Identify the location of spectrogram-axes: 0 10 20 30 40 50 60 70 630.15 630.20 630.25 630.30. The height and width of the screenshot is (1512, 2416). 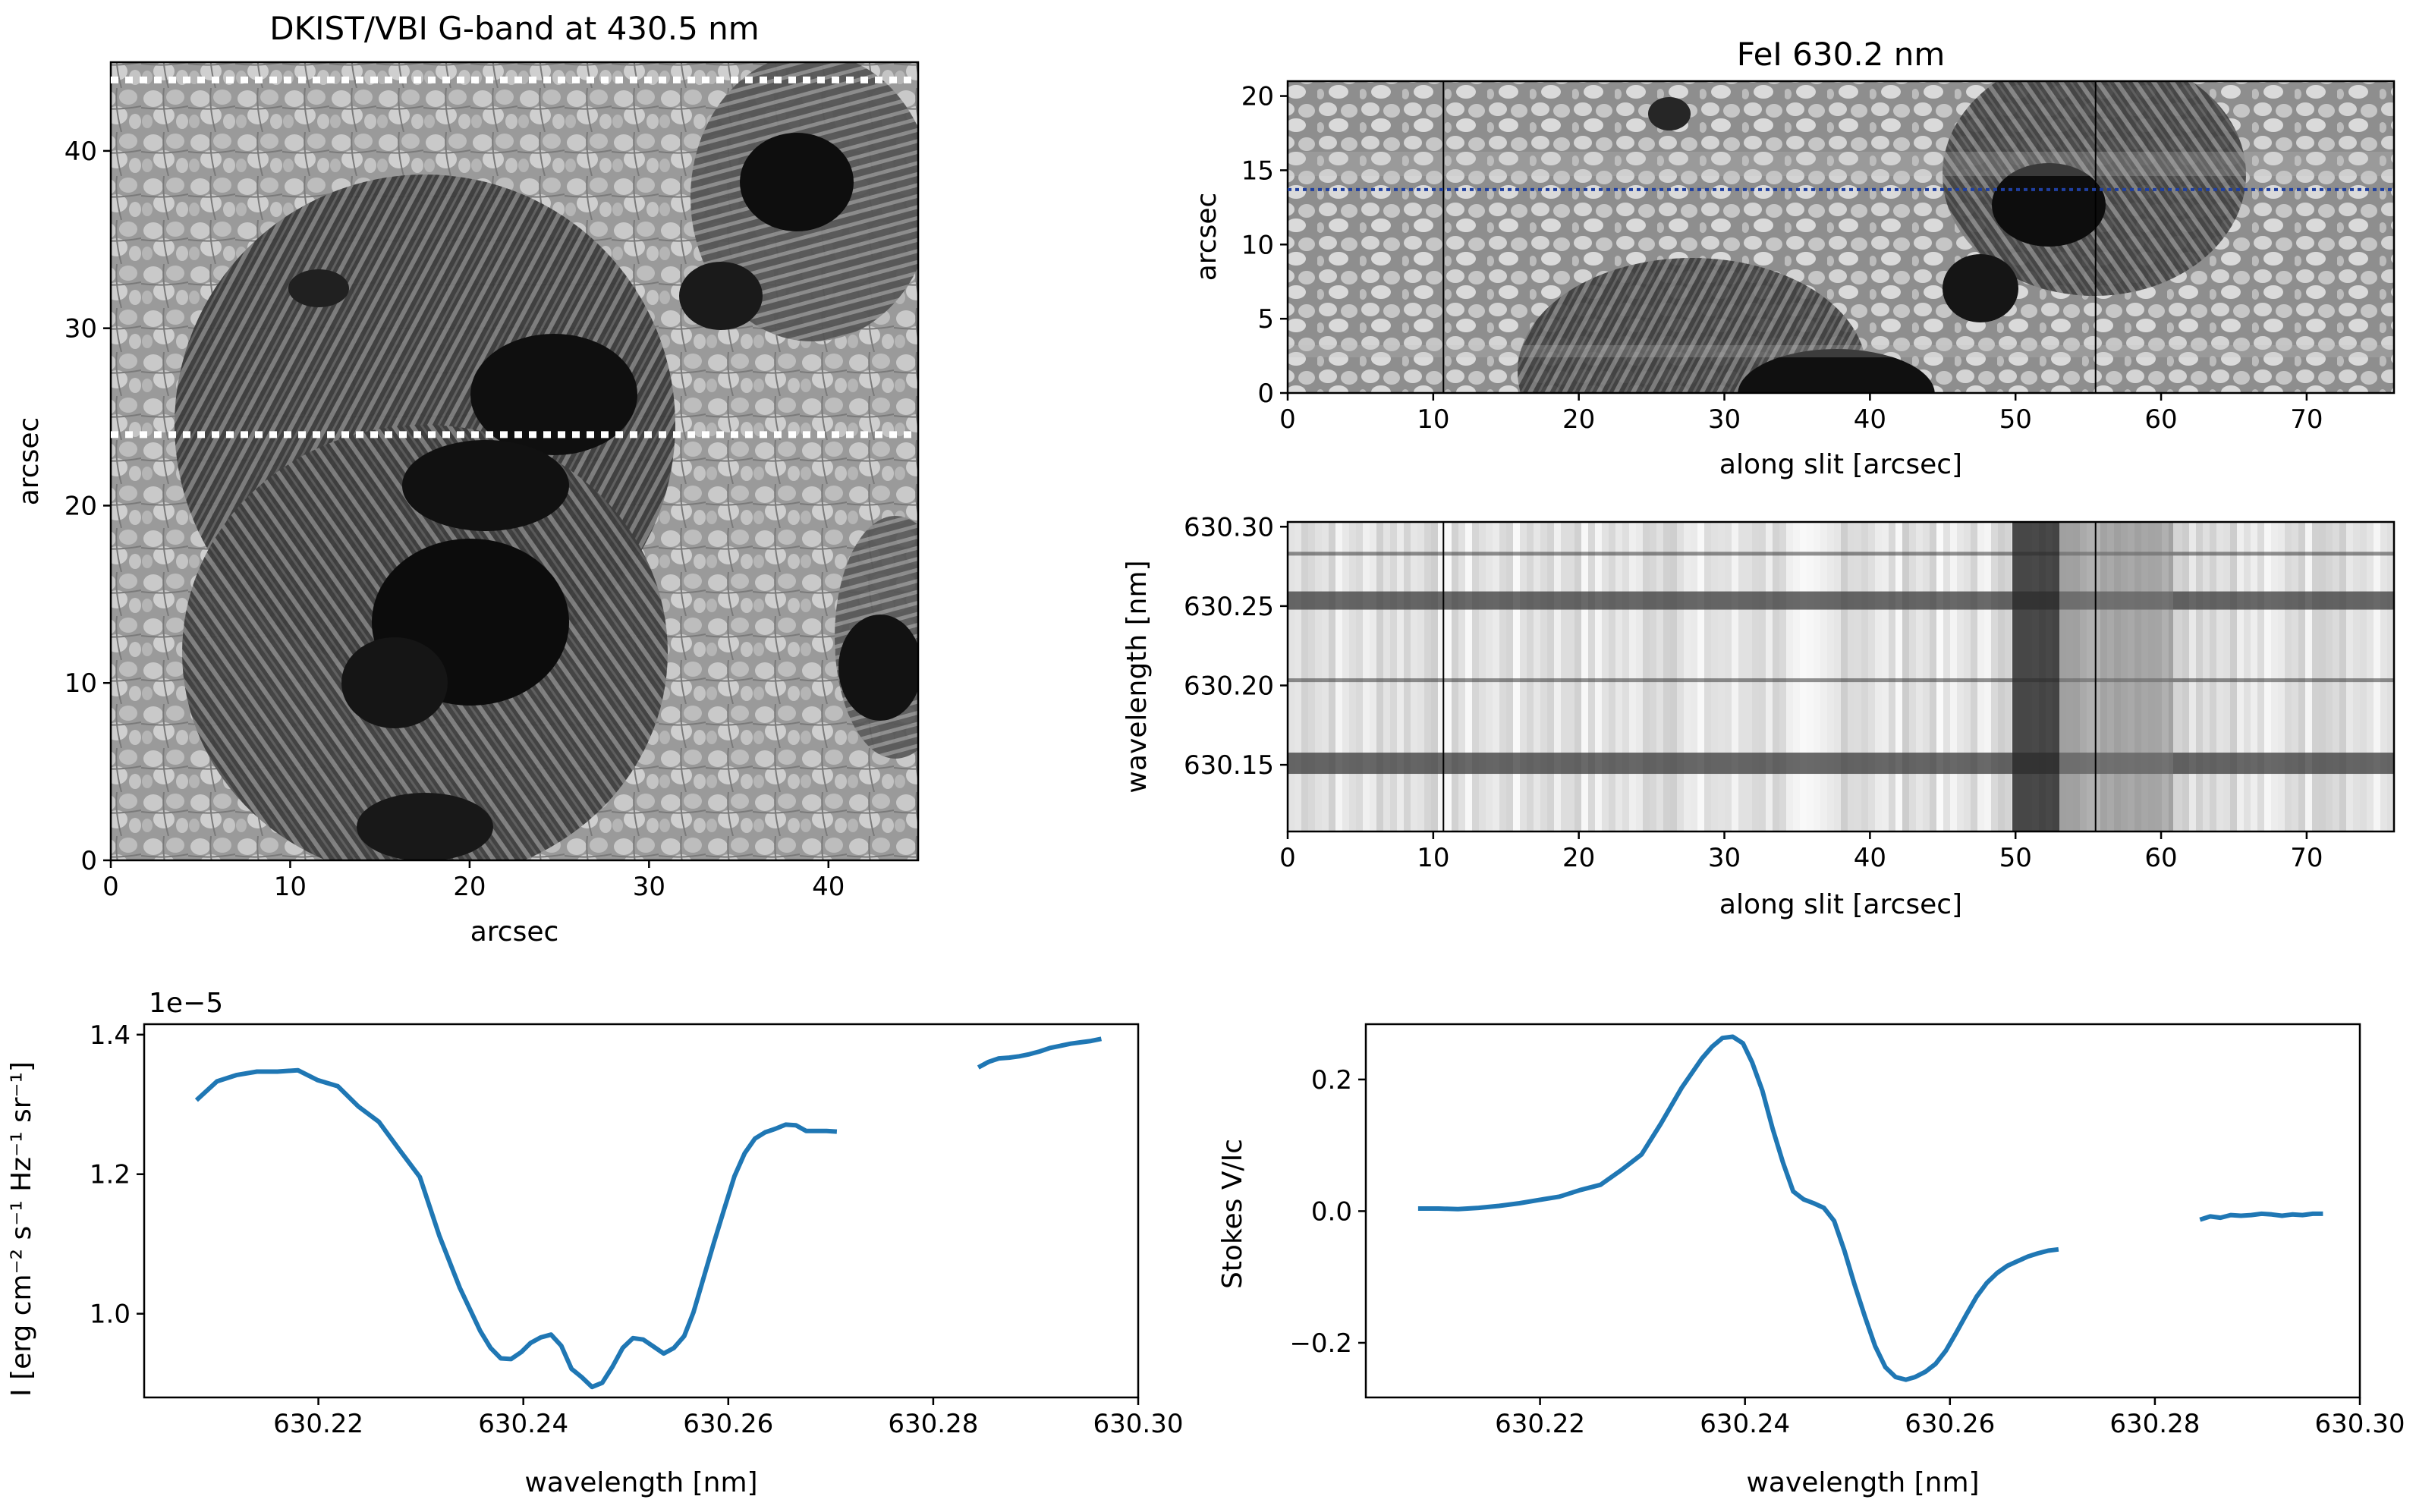
(1754, 692).